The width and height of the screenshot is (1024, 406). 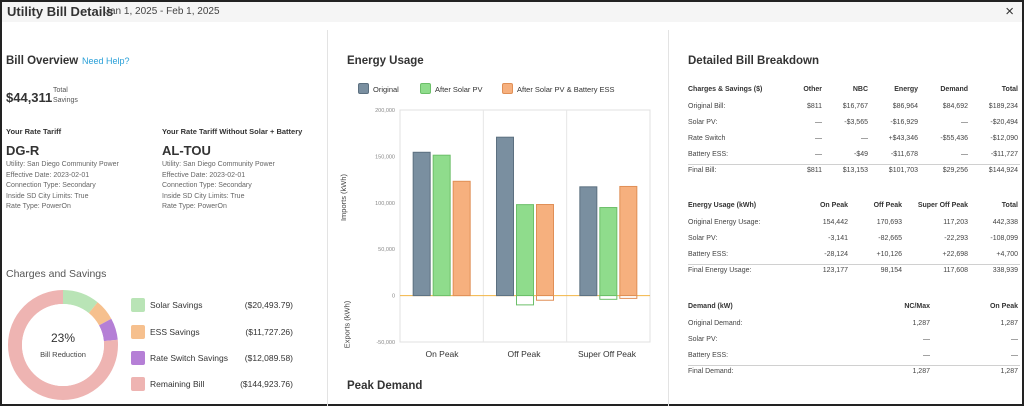 What do you see at coordinates (566, 89) in the screenshot?
I see `legend-solar-battery-label: After Solar PV & Battery ESS` at bounding box center [566, 89].